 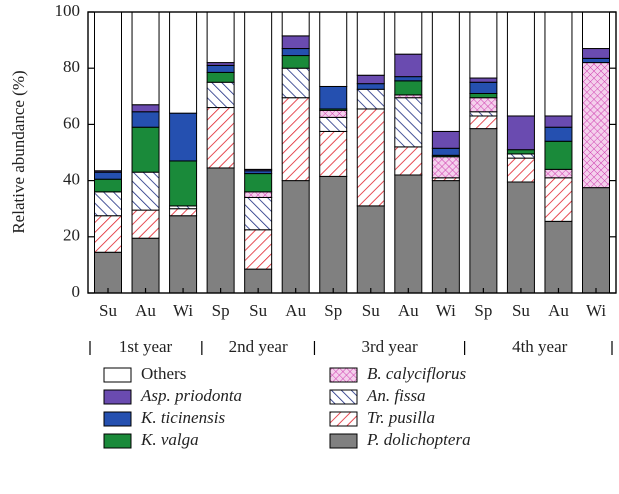 I want to click on y-axis-label: Relative abundance (%), so click(x=18, y=151).